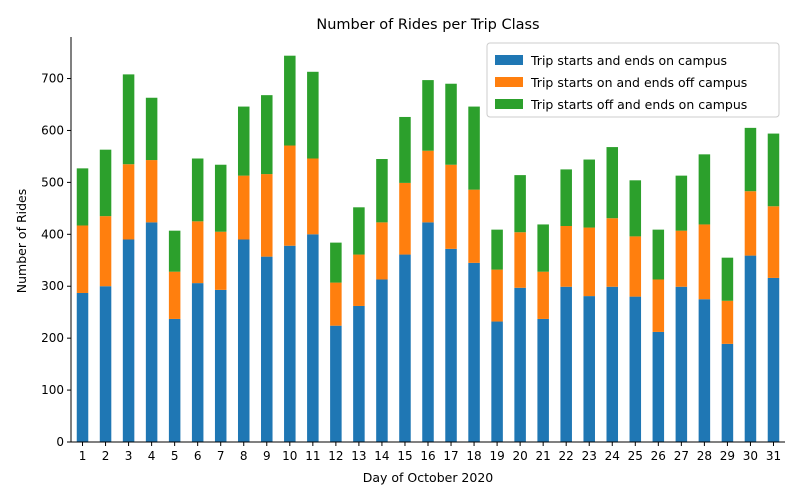 Image resolution: width=800 pixels, height=504 pixels. What do you see at coordinates (198, 456) in the screenshot?
I see `x-tick-label: 6` at bounding box center [198, 456].